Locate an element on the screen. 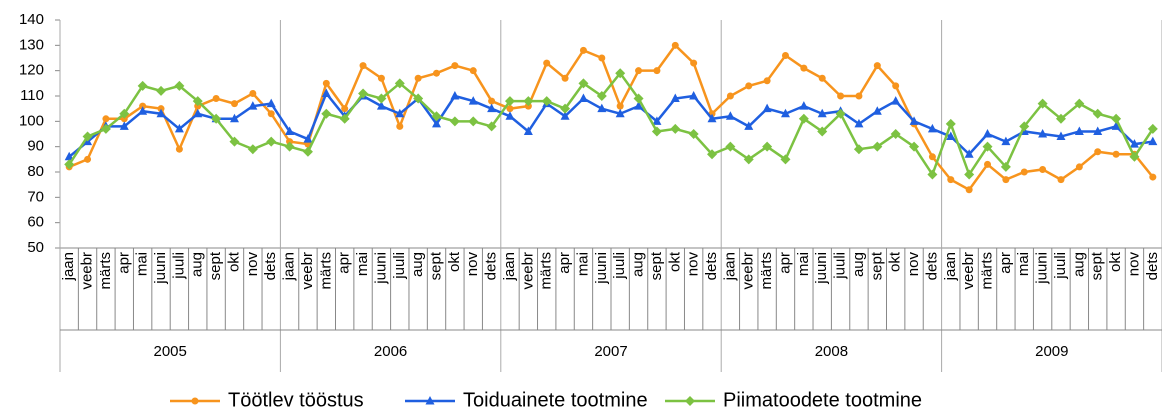 This screenshot has height=414, width=1162. y-tick-label: 100 is located at coordinates (31, 120).